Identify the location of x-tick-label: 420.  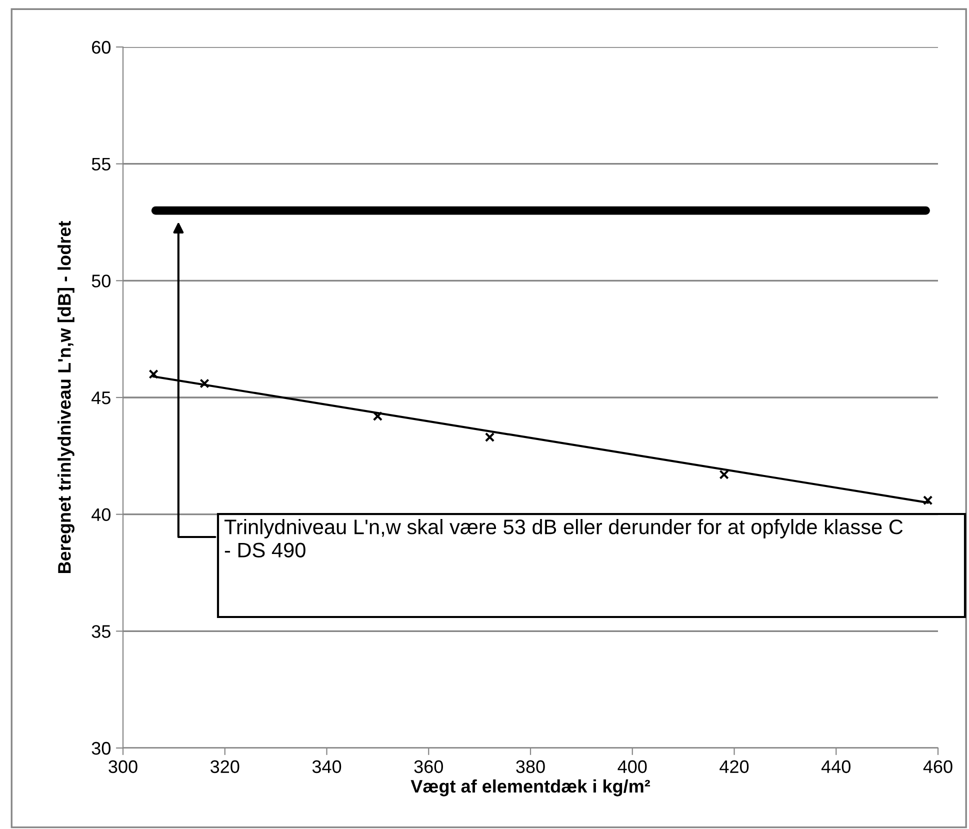
(734, 767).